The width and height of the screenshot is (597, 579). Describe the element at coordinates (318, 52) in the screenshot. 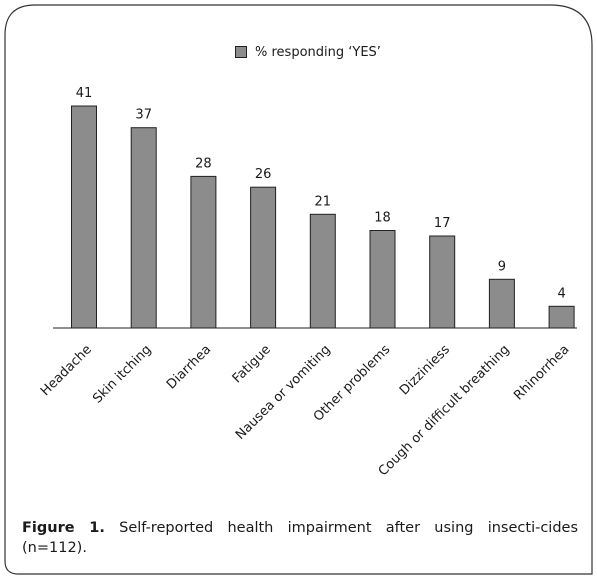

I see `legend-label: % responding ‘YES’` at that location.